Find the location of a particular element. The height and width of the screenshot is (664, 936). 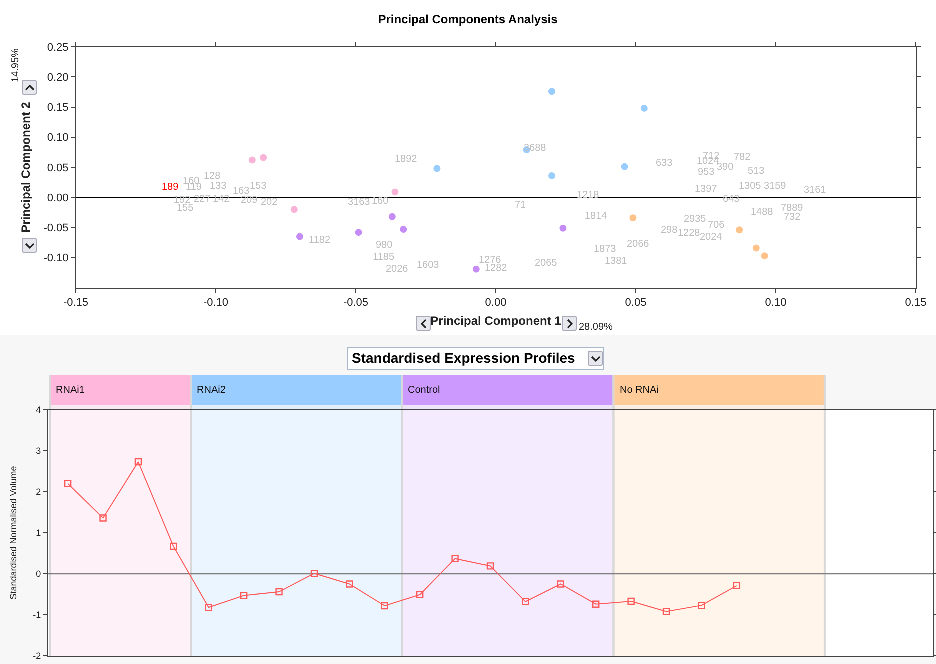

annotation: 1814 is located at coordinates (596, 216).